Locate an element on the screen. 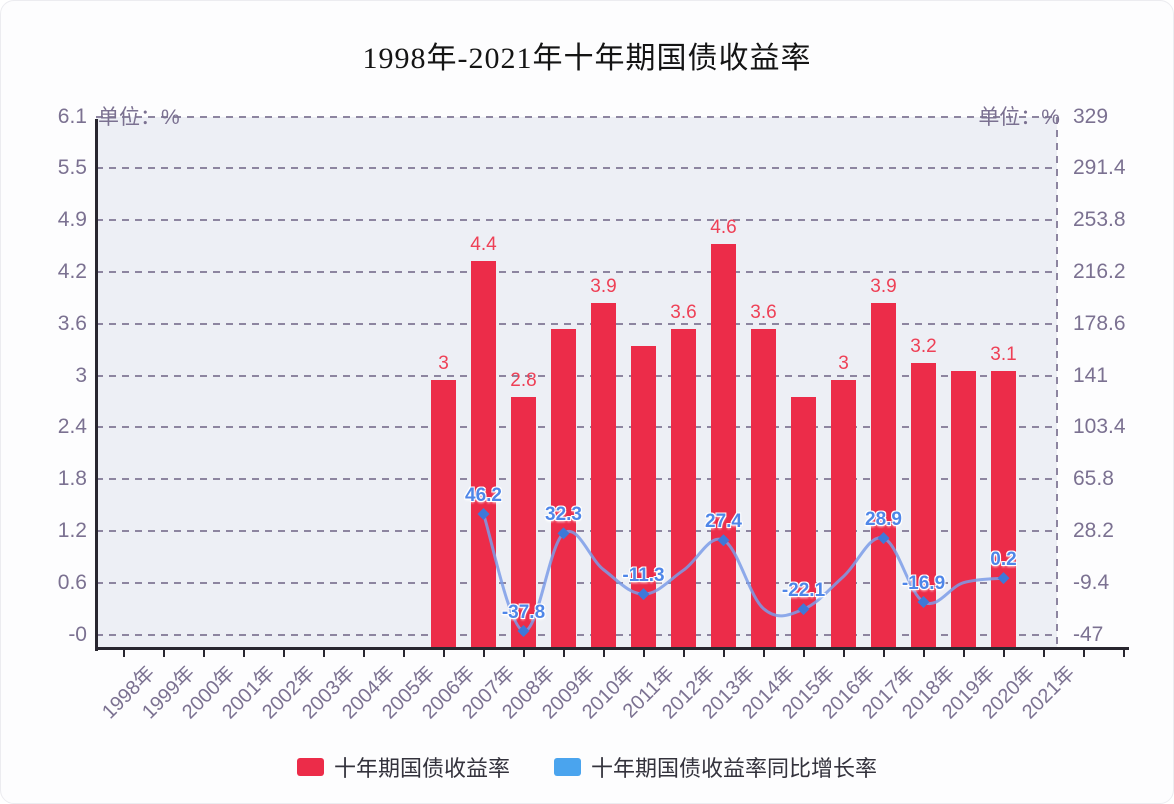 The width and height of the screenshot is (1174, 804). bar-value-label: 3.1 is located at coordinates (1003, 355).